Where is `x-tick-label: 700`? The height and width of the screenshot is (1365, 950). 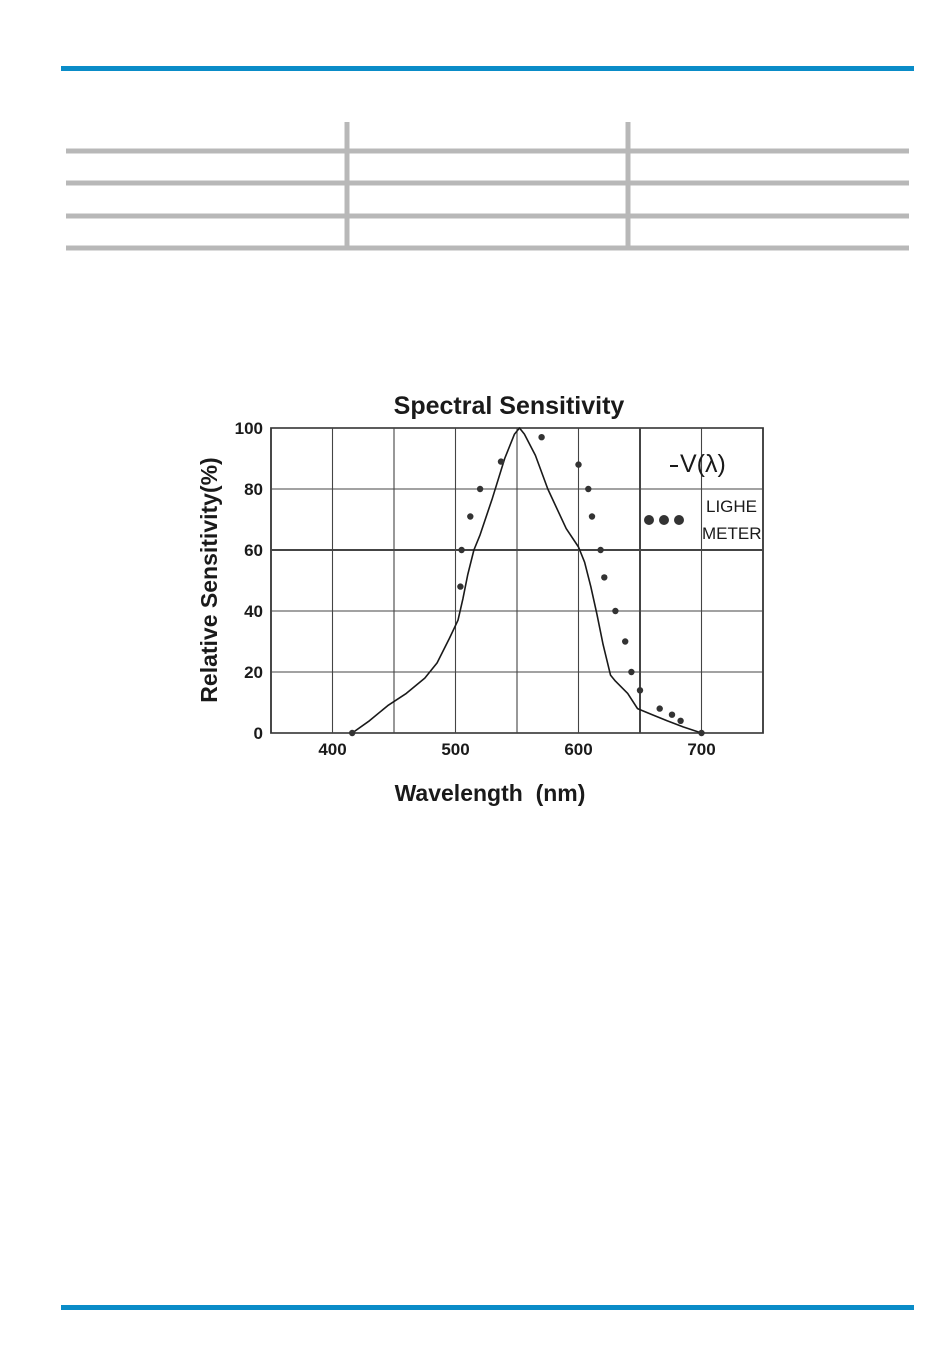
x-tick-label: 700 is located at coordinates (701, 749).